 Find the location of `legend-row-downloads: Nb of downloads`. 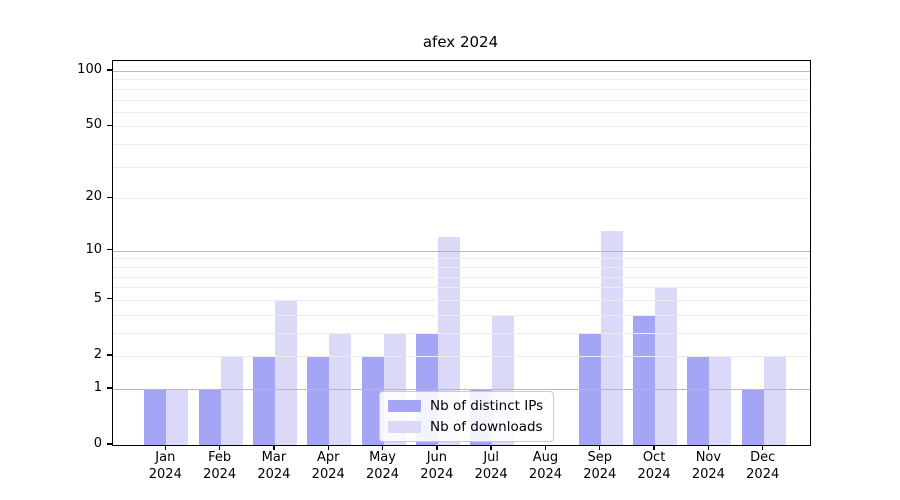

legend-row-downloads: Nb of downloads is located at coordinates (465, 427).